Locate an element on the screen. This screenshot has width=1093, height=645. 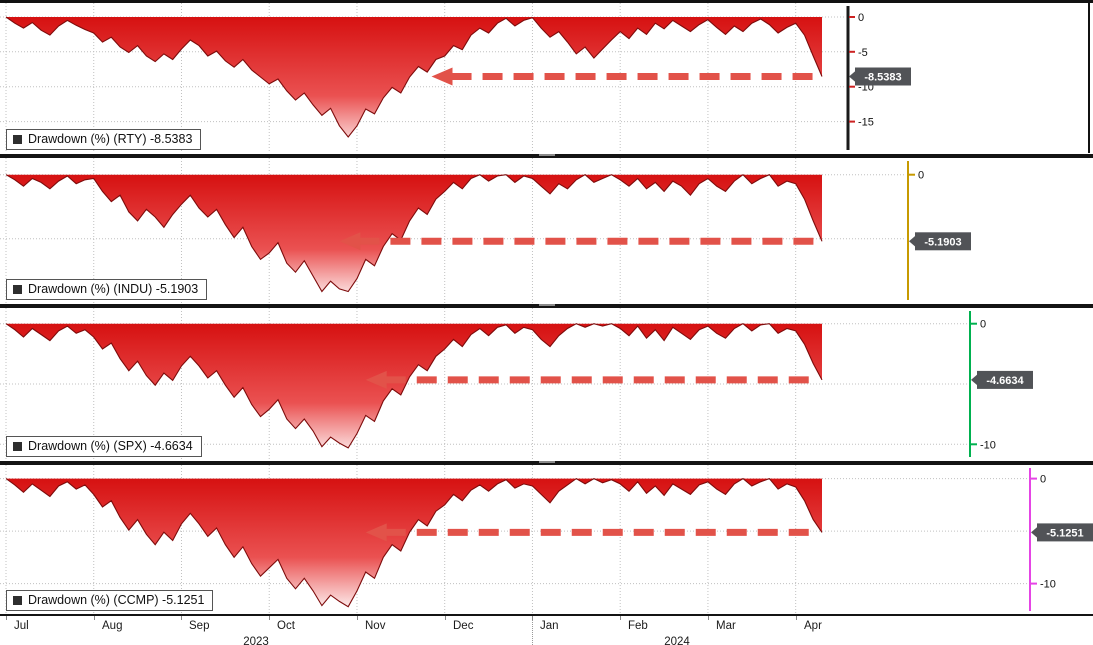
legend-ccmp: Drawdown (%) (CCMP) -5.1251 is located at coordinates (110, 600).